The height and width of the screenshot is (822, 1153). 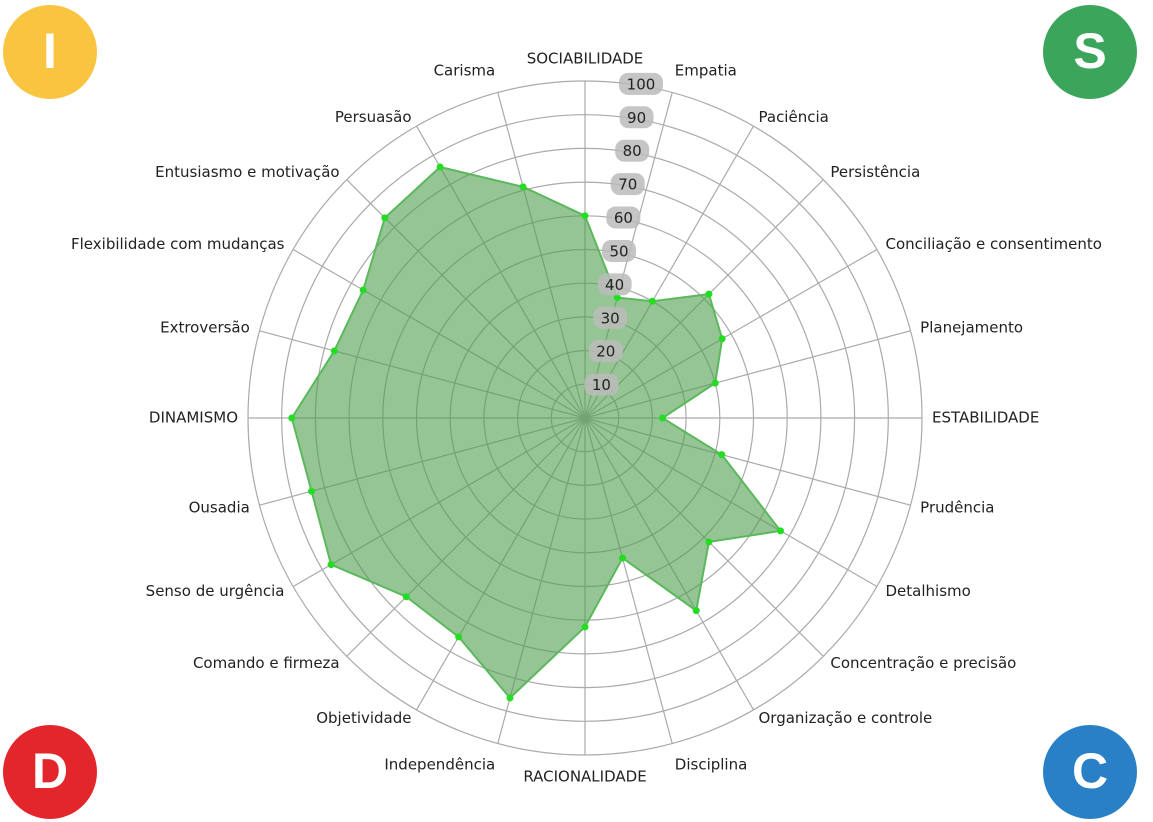 What do you see at coordinates (247, 172) in the screenshot?
I see `category-label: Entusiasmo e motivação` at bounding box center [247, 172].